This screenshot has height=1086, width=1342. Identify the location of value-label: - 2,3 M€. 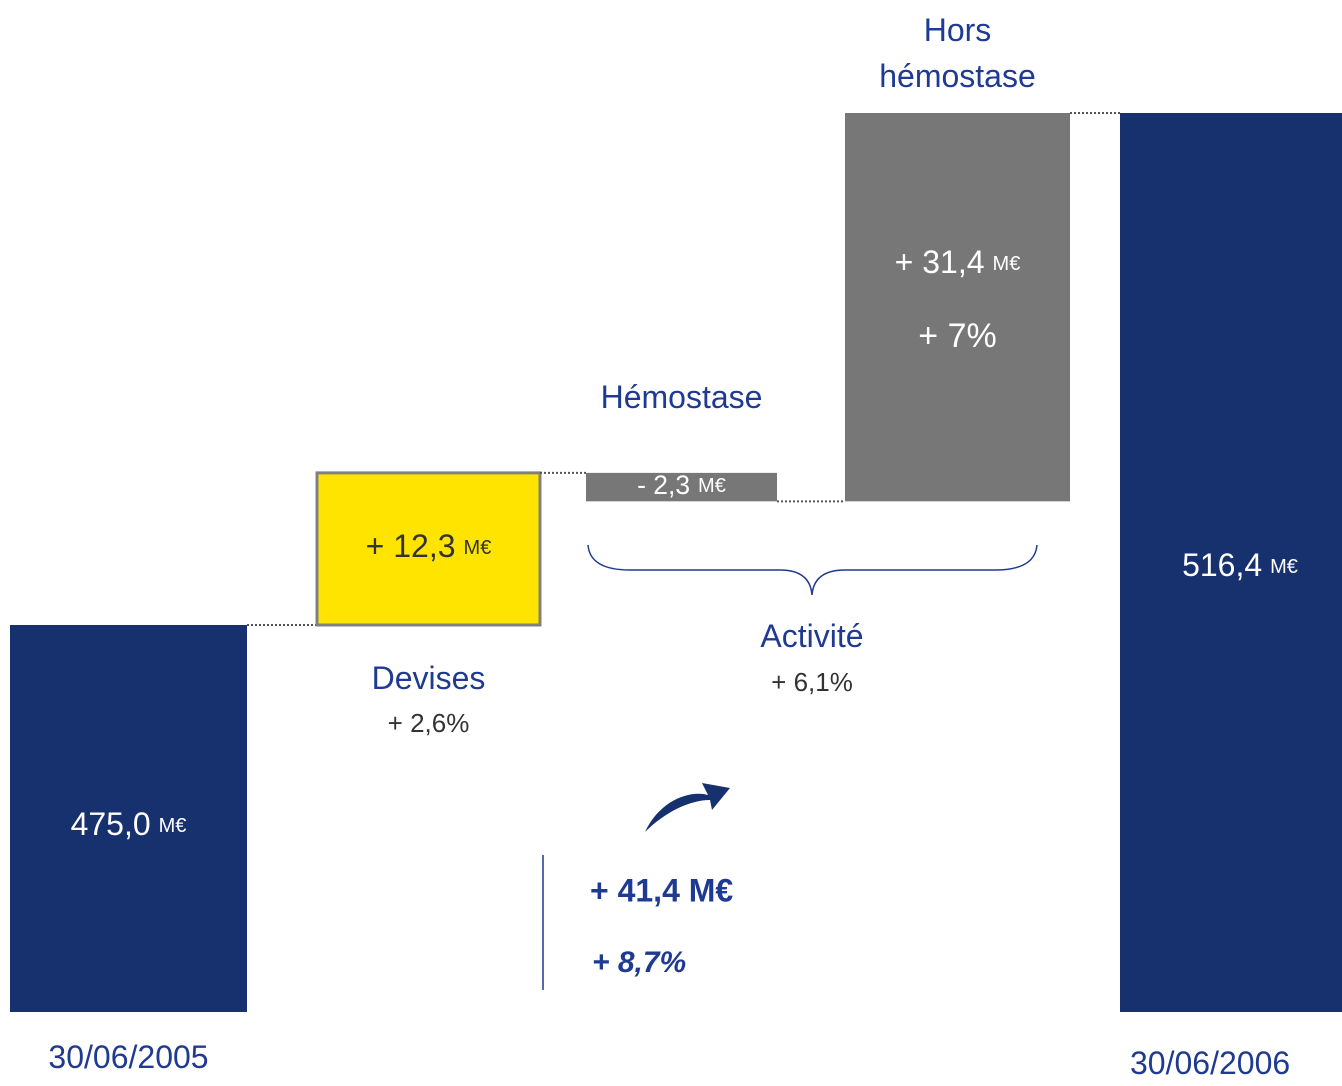
(681, 485).